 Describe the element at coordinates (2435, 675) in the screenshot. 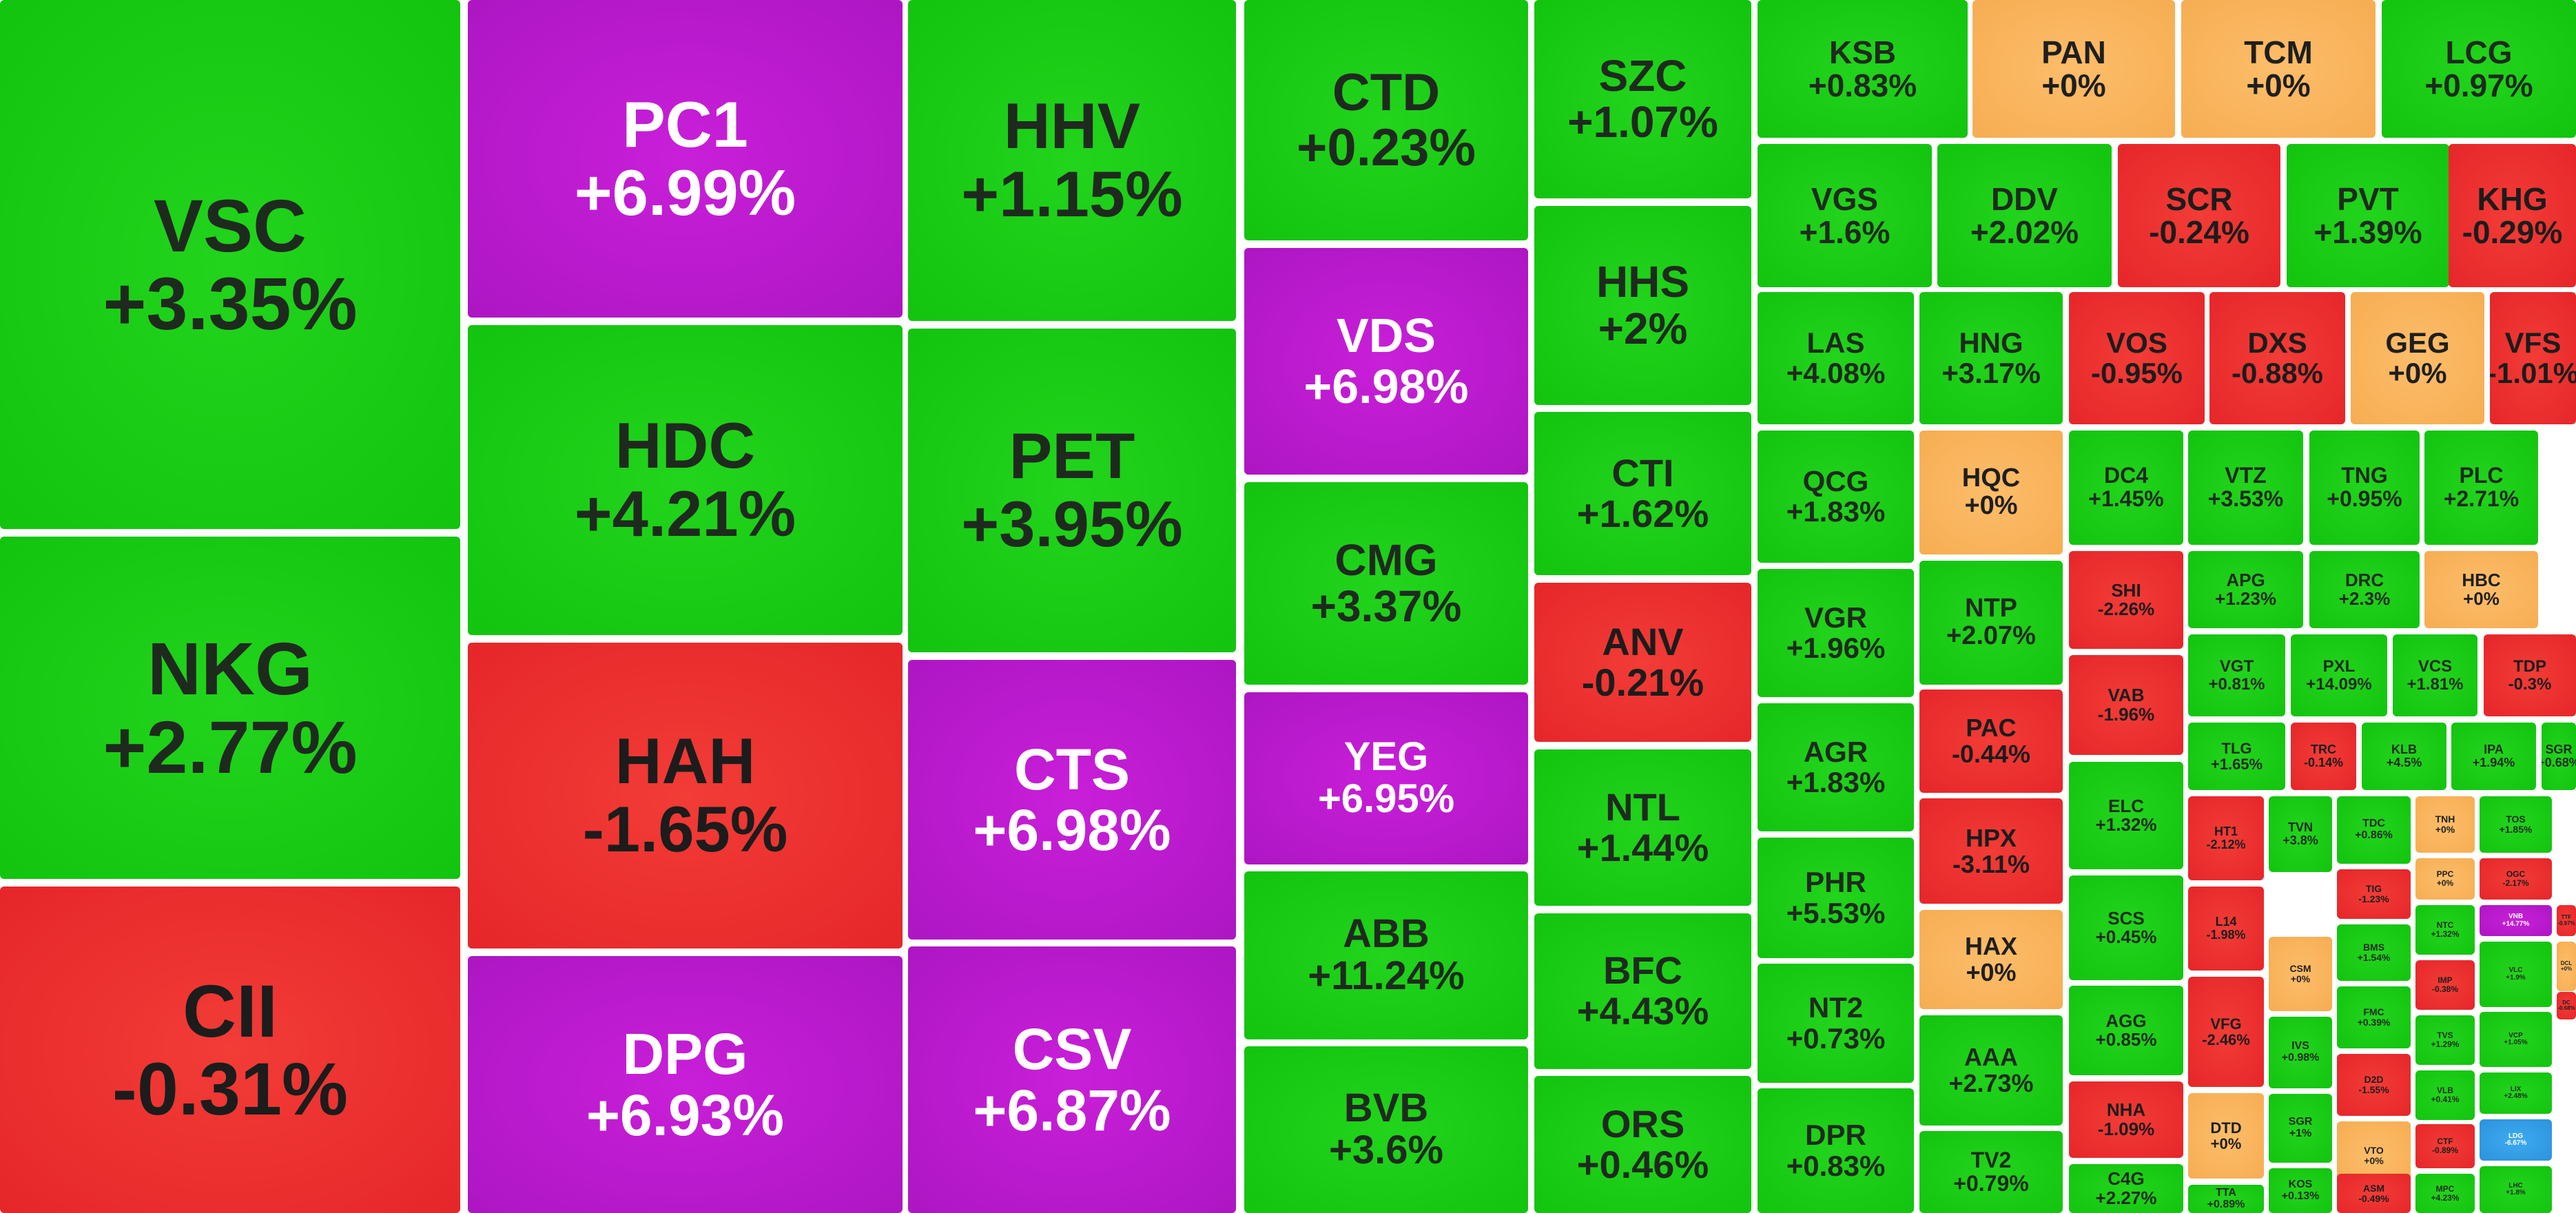

I see `tile-vcs: VCS +1.81%` at that location.